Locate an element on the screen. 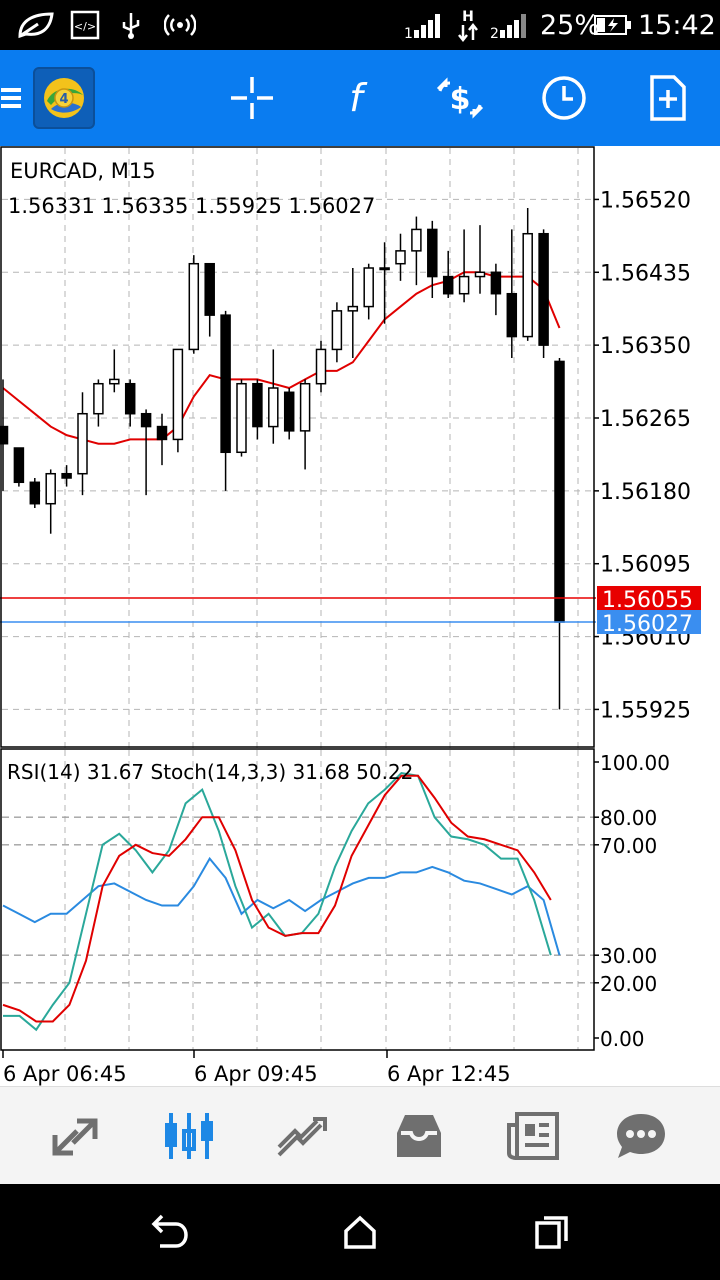  objects-icon: $ is located at coordinates (460, 98).